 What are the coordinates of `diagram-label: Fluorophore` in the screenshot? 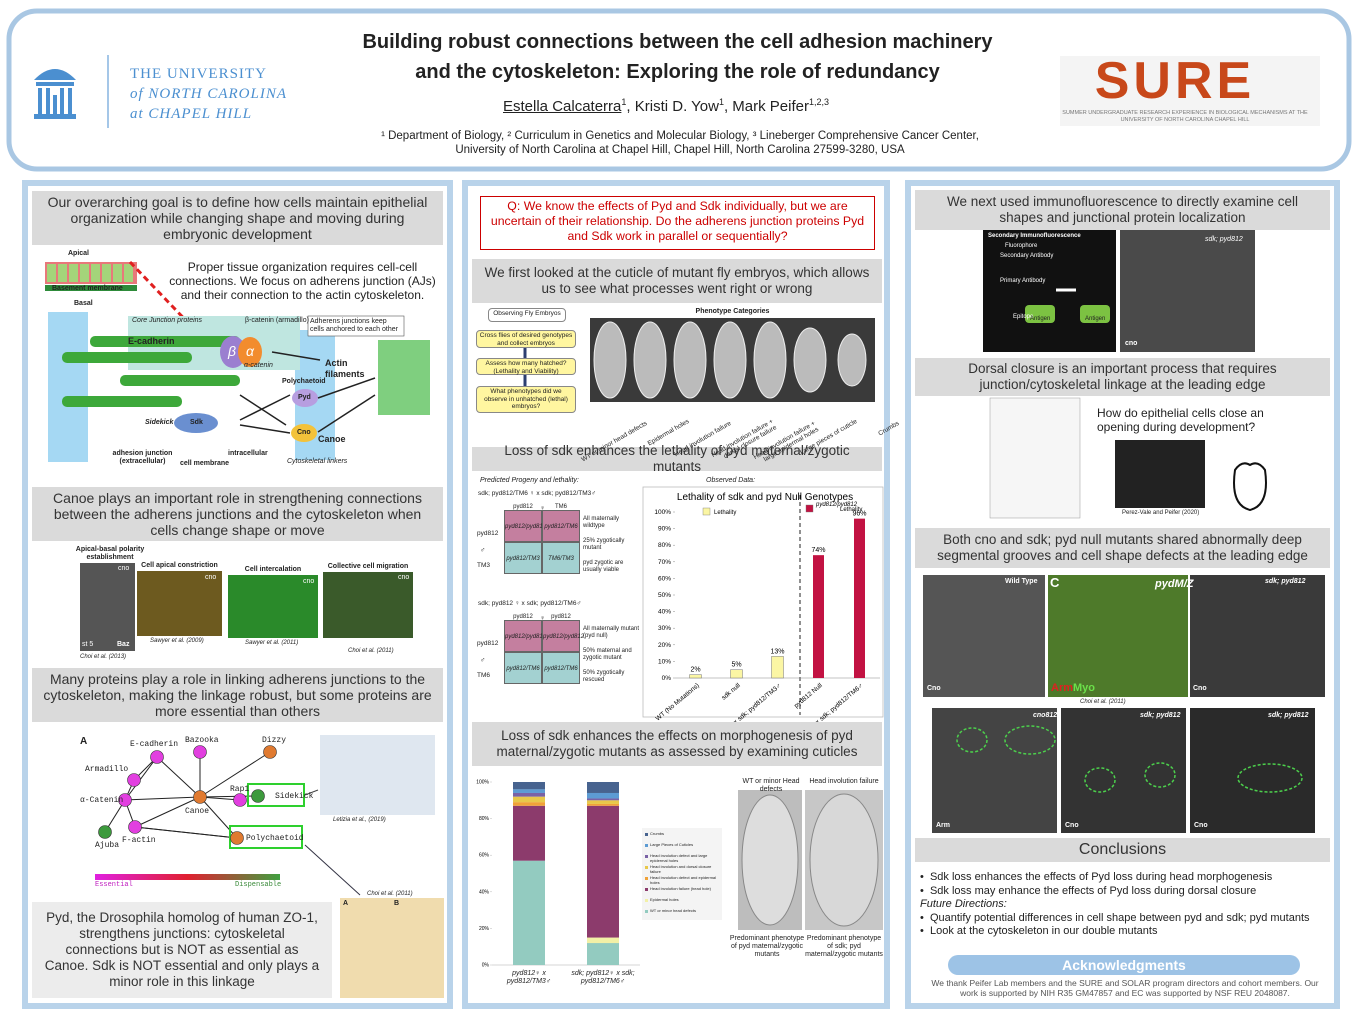 It's located at (1021, 246).